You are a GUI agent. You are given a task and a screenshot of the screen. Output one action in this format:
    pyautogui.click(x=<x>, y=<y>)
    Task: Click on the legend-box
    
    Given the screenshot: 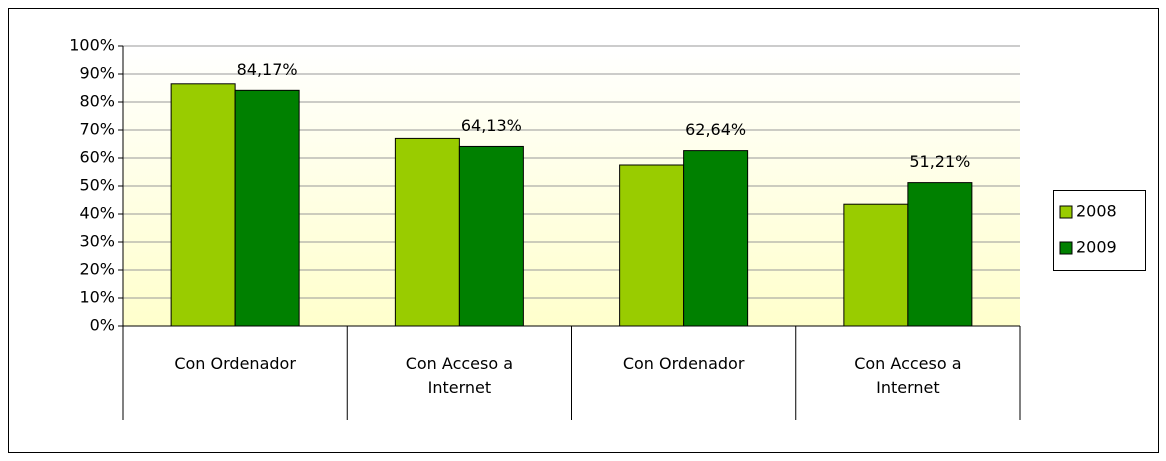 What is the action you would take?
    pyautogui.click(x=1099, y=230)
    